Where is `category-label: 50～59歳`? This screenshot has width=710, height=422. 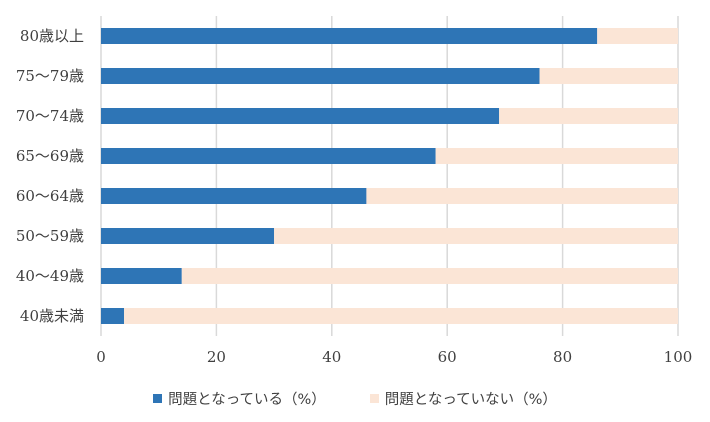
category-label: 50～59歳 is located at coordinates (50, 236).